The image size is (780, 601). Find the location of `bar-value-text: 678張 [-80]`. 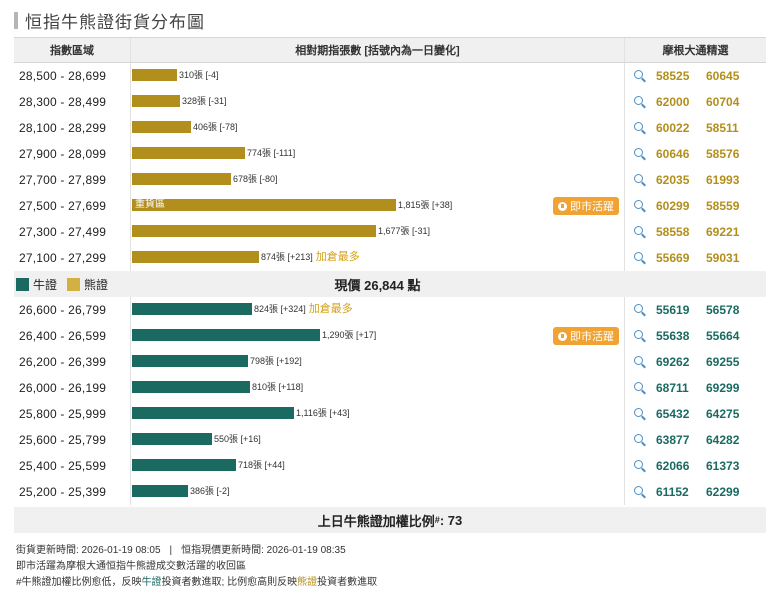

bar-value-text: 678張 [-80] is located at coordinates (255, 179).